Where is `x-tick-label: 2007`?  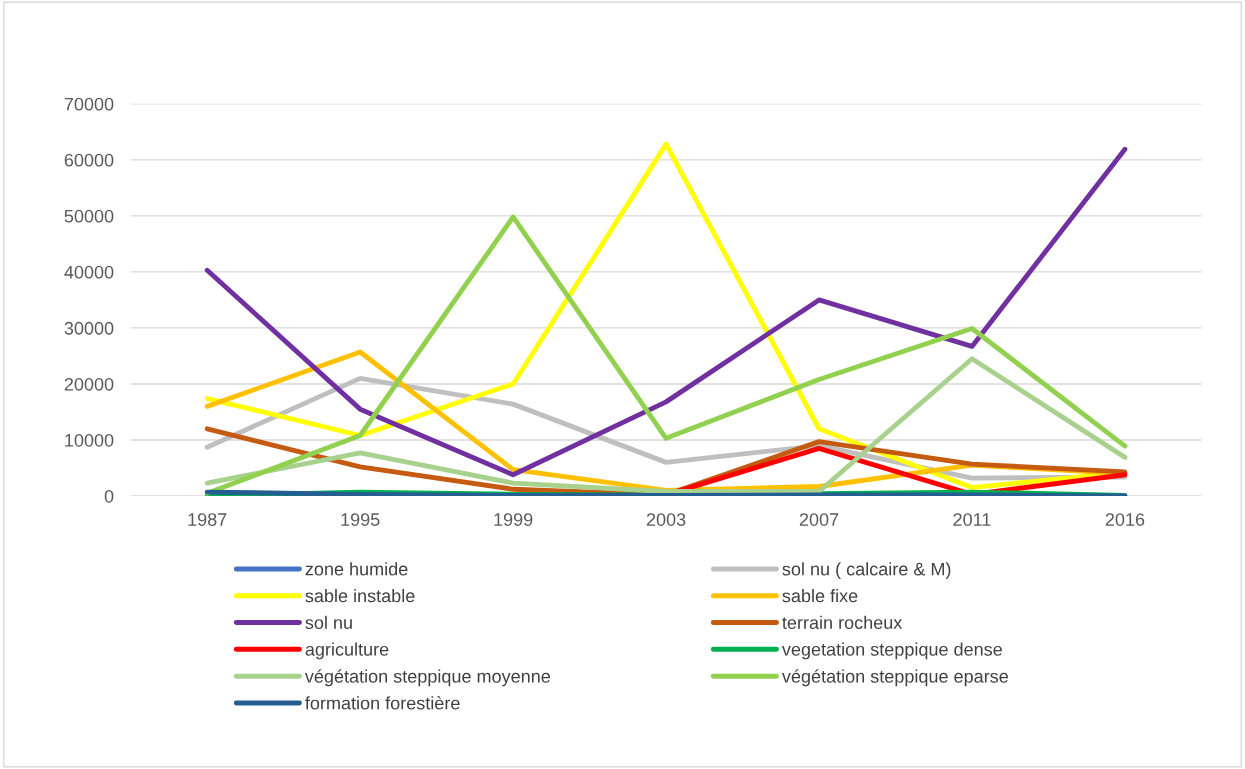 x-tick-label: 2007 is located at coordinates (819, 519).